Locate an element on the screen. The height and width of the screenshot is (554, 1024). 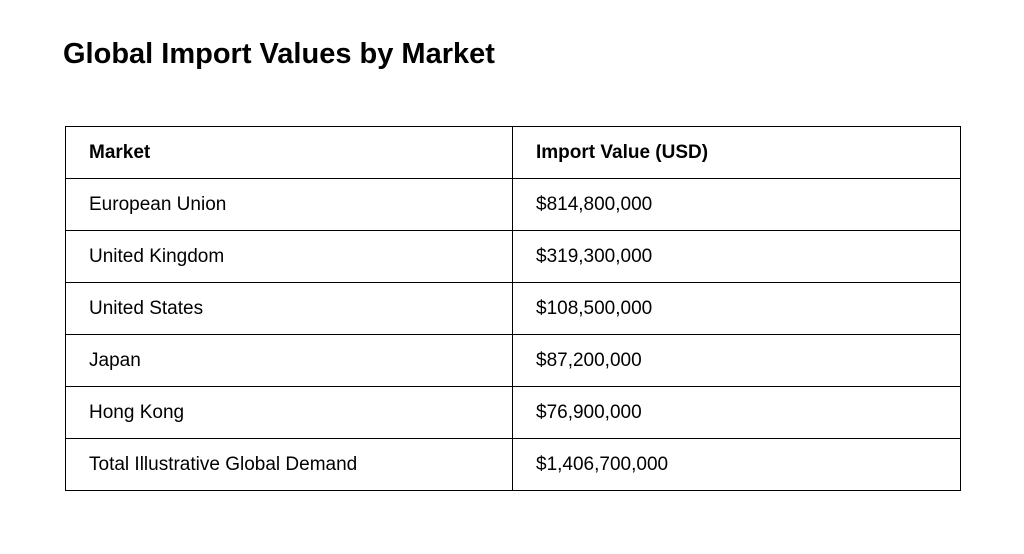
table-header-row: Market Import Value (USD) is located at coordinates (513, 152).